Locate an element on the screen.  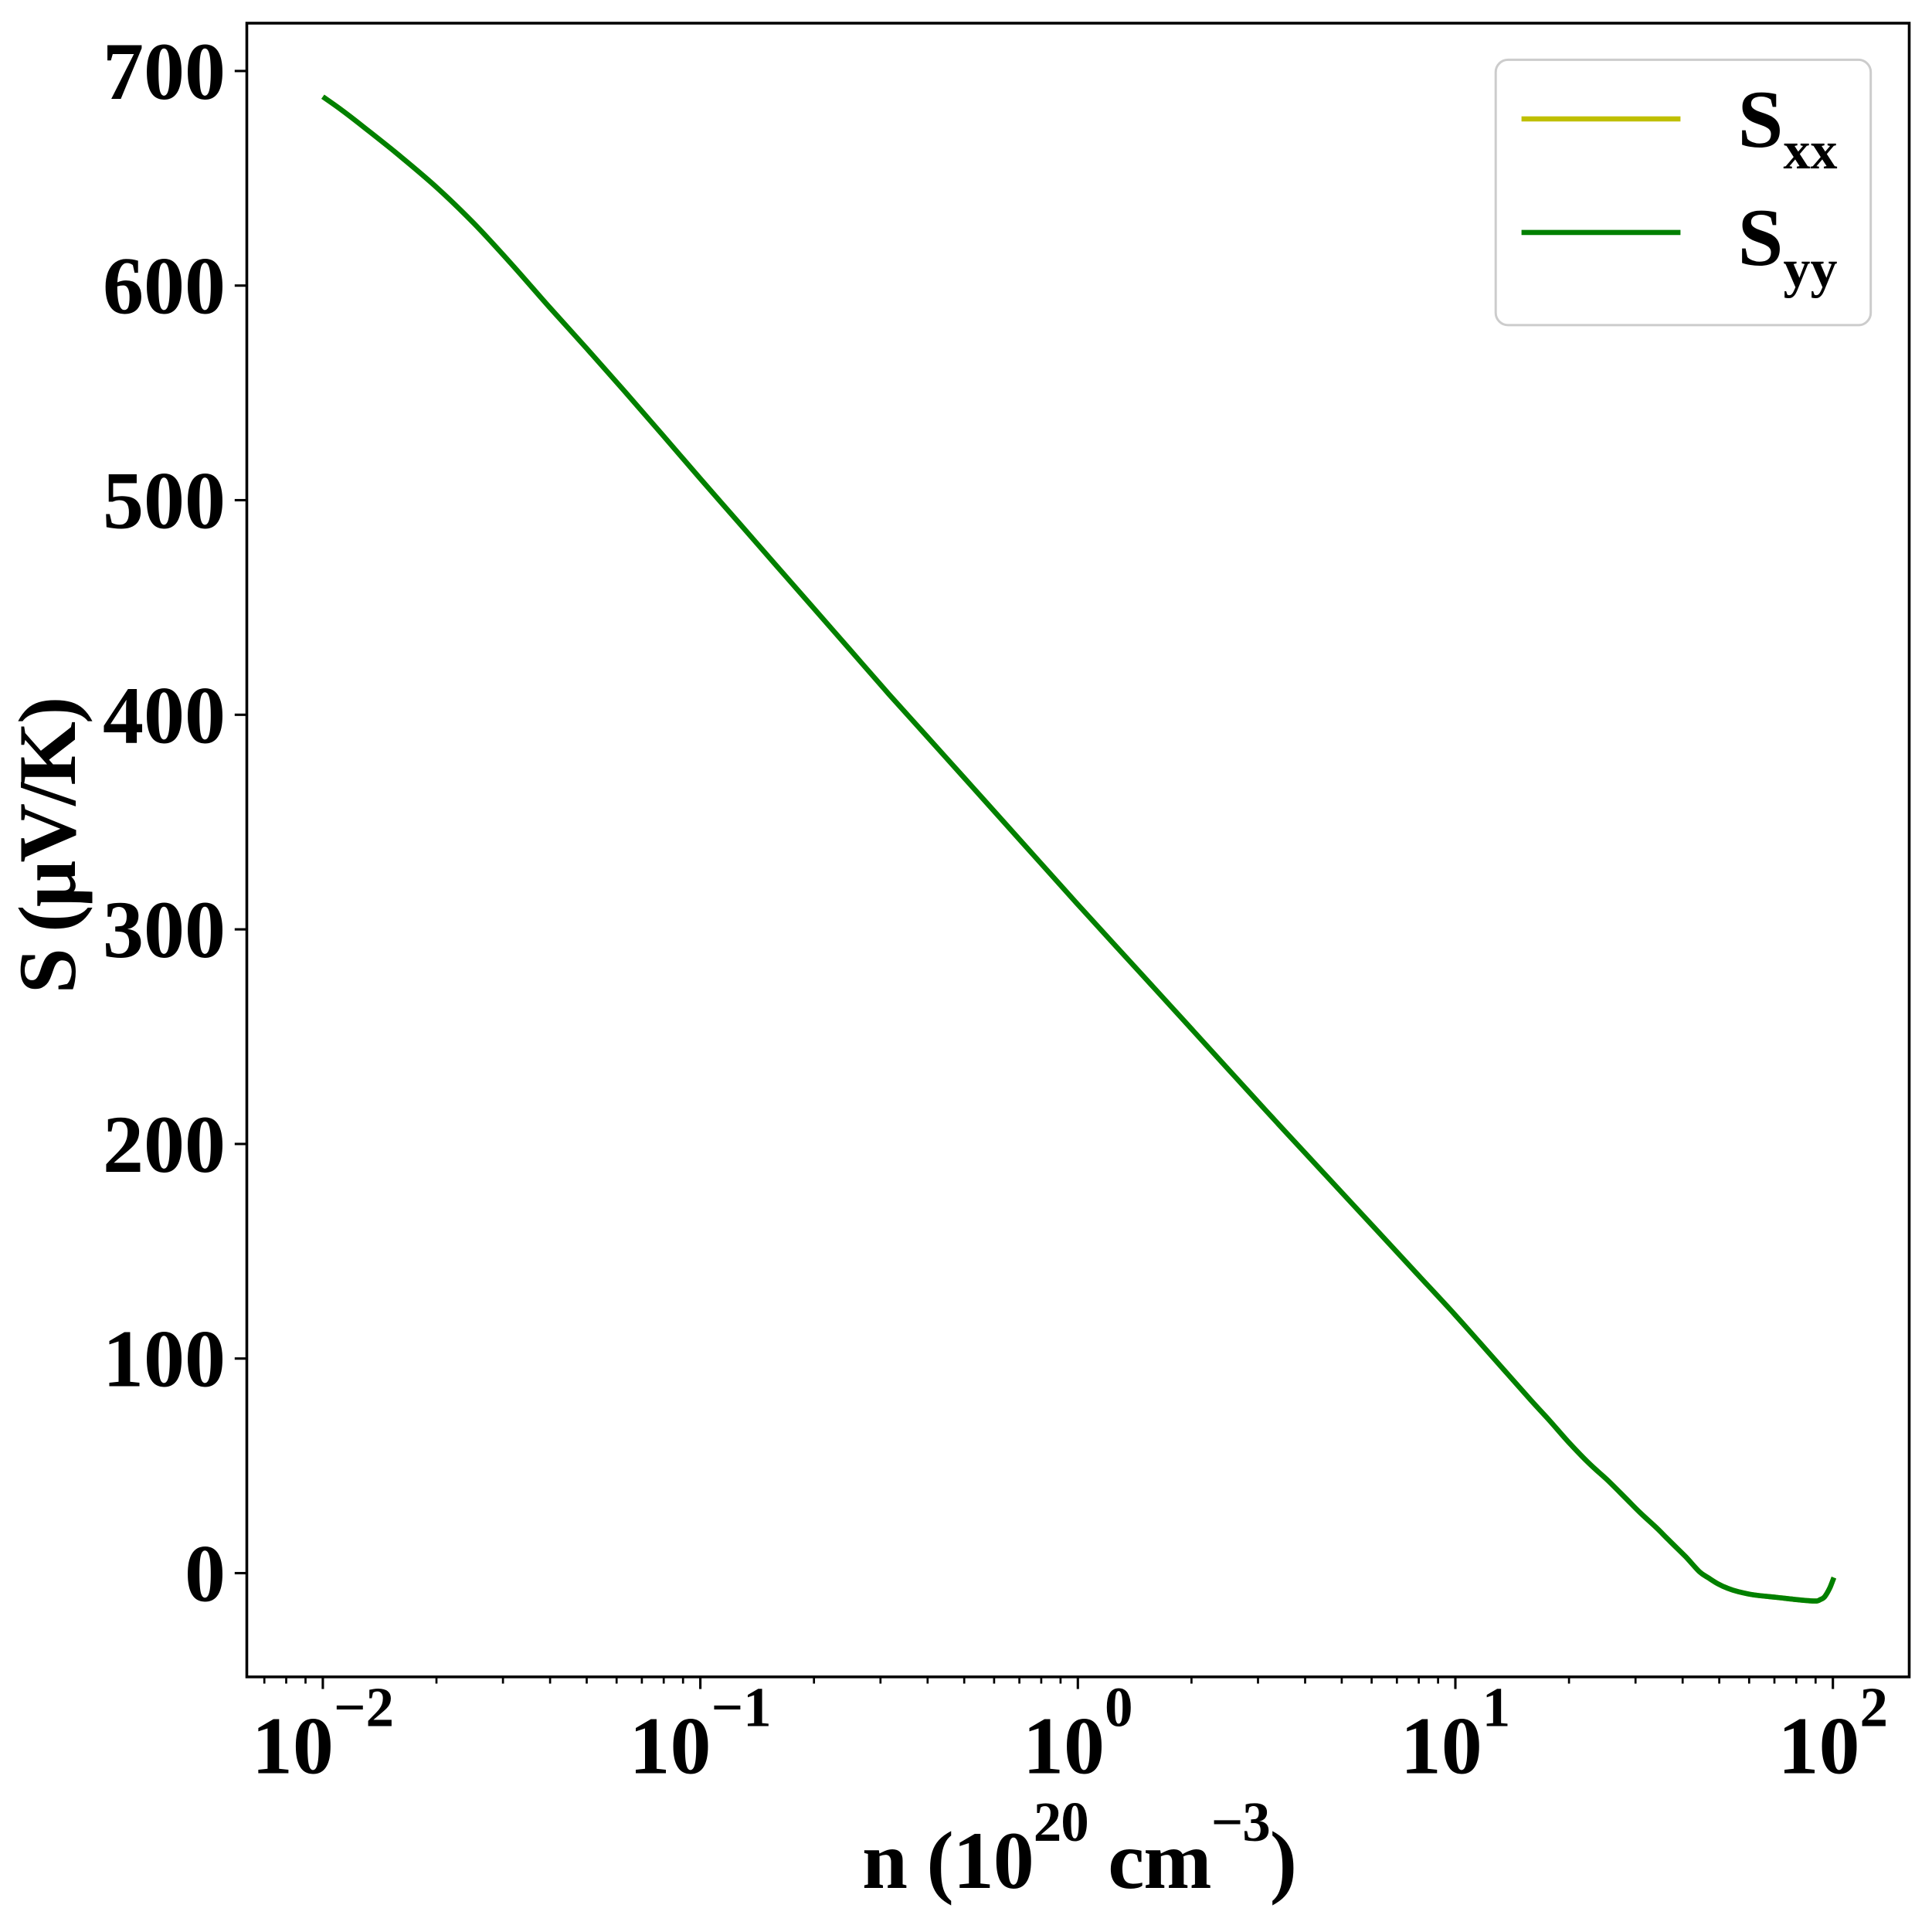
svg-text: S (µV/K) is located at coordinates (48, 846).